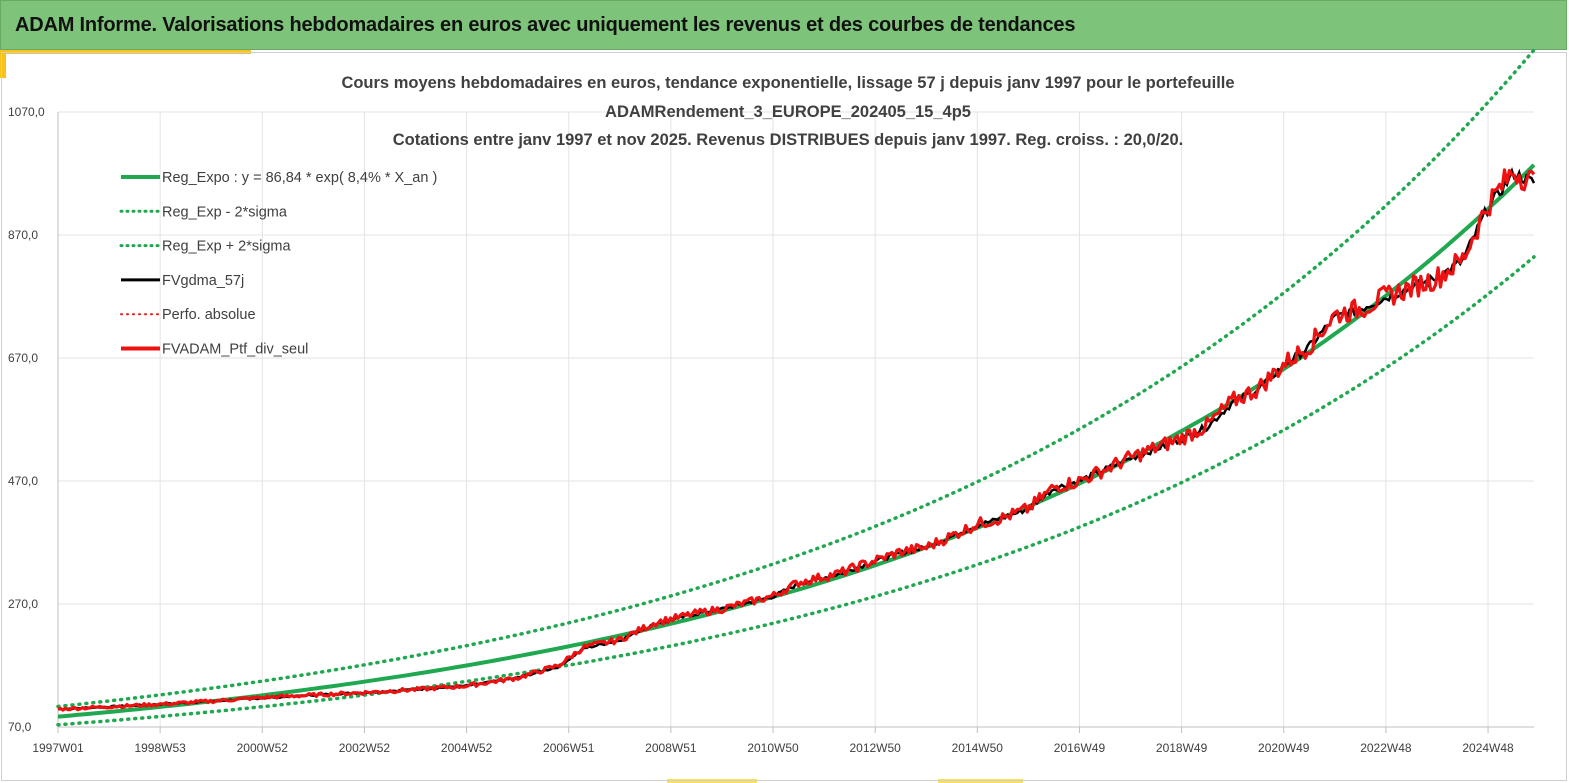 Image resolution: width=1569 pixels, height=783 pixels. What do you see at coordinates (209, 315) in the screenshot?
I see `legend-label-perfo: Perfo. absolue` at bounding box center [209, 315].